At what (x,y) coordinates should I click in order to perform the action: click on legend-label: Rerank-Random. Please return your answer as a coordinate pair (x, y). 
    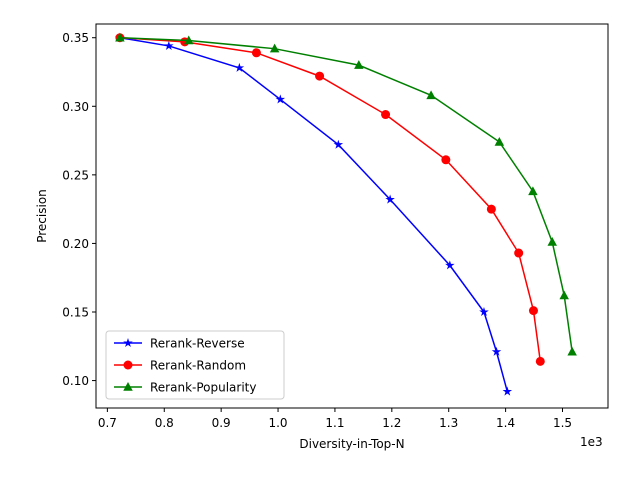
    Looking at the image, I should click on (198, 366).